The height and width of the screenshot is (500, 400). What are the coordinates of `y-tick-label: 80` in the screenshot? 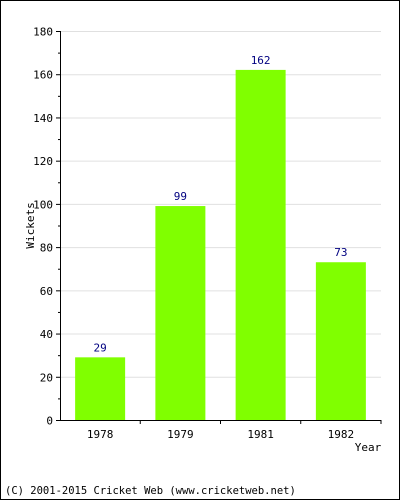 It's located at (46, 248).